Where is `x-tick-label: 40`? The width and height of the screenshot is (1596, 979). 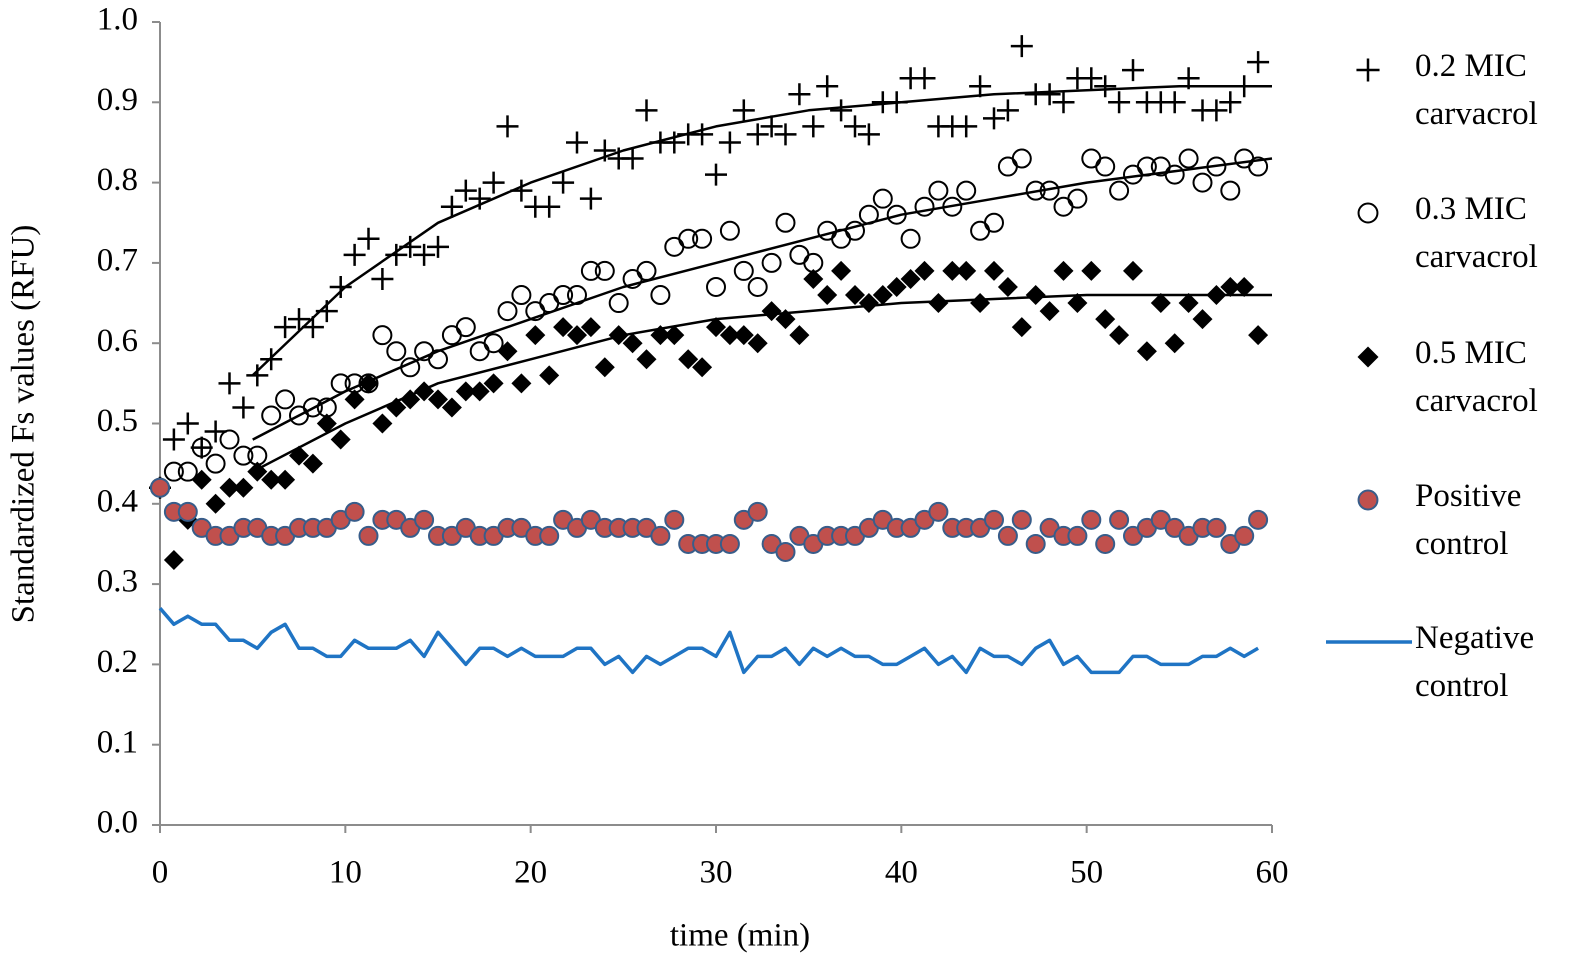 x-tick-label: 40 is located at coordinates (901, 873).